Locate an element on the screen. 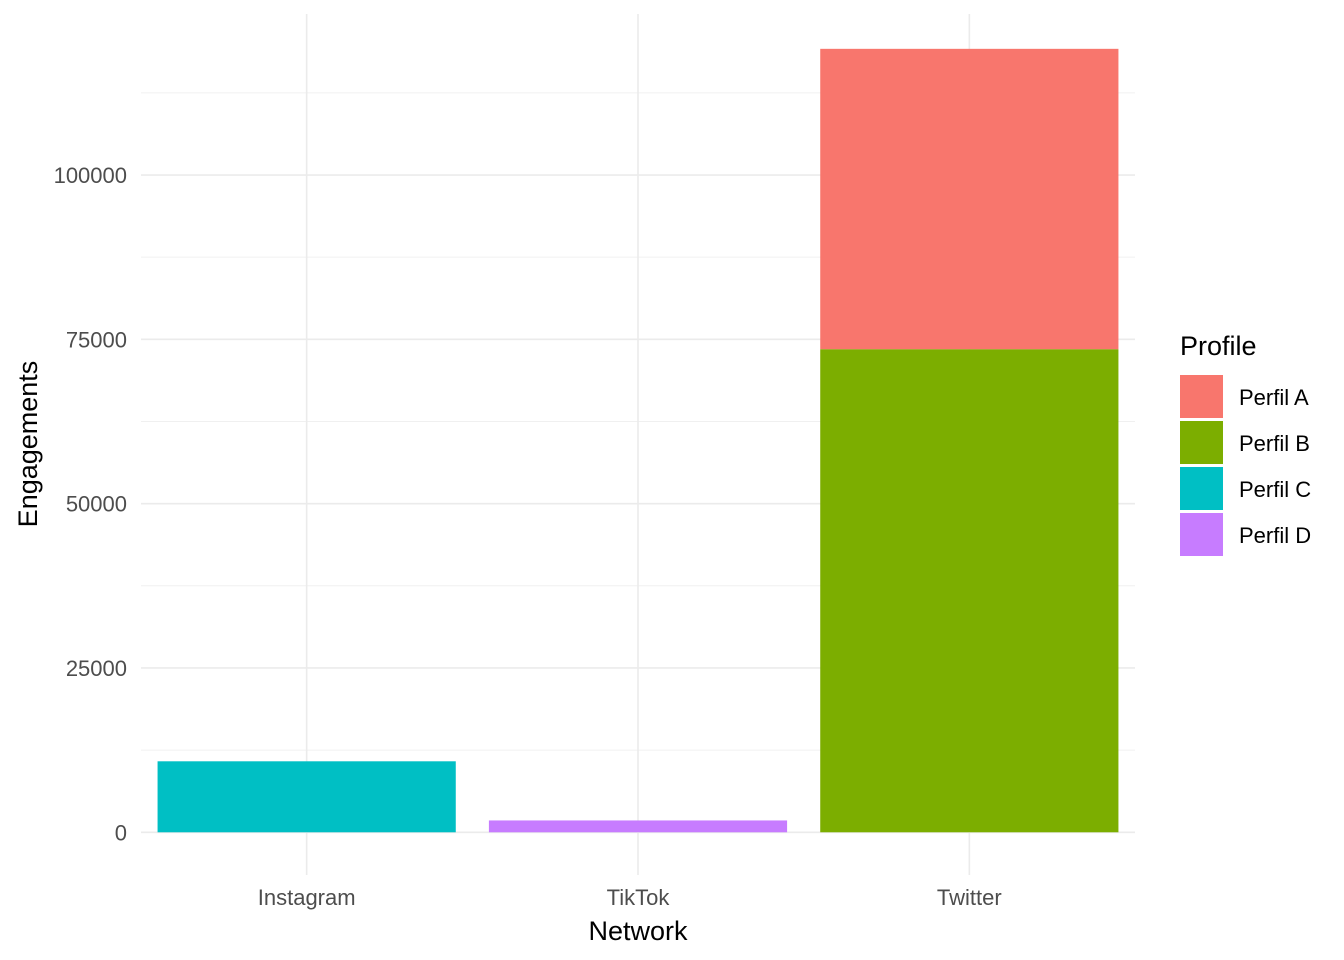  y-tick-label: 0 is located at coordinates (121, 832).